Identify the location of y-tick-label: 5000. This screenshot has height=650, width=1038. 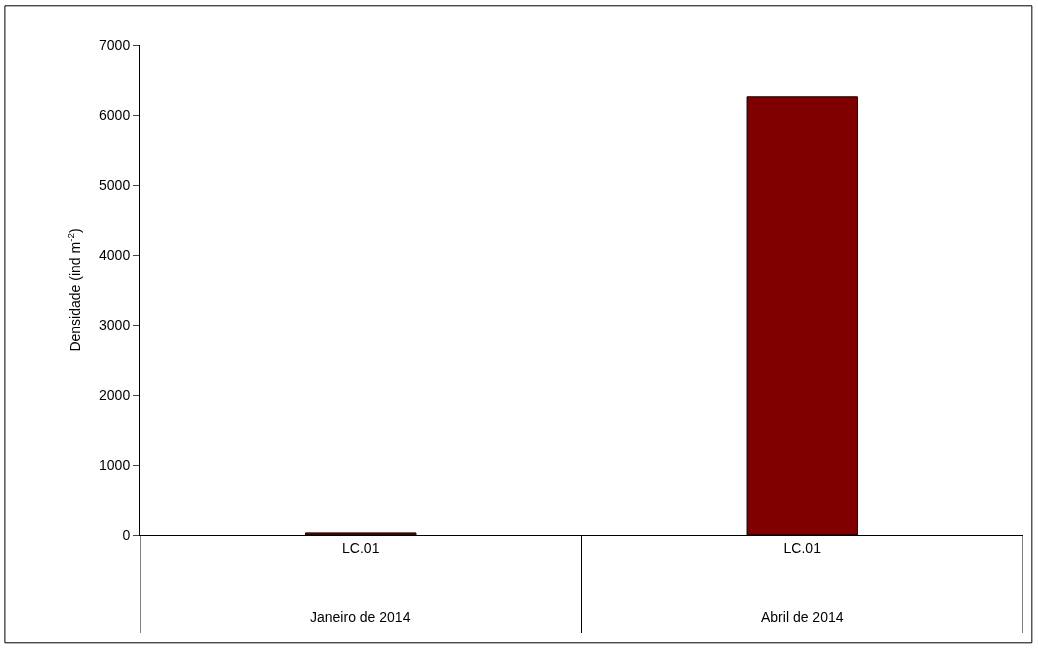
(115, 184).